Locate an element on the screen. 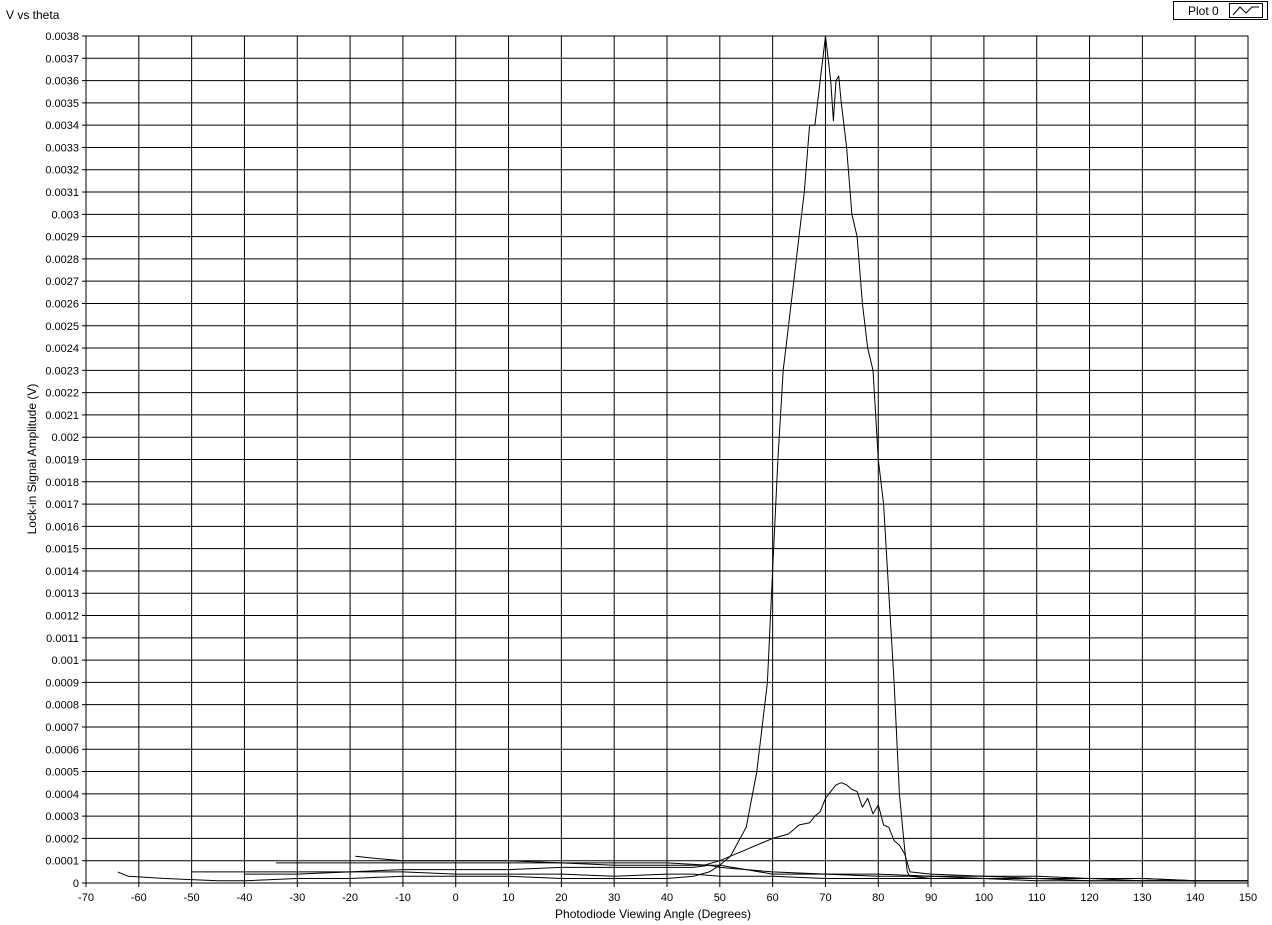 Image resolution: width=1272 pixels, height=925 pixels. x-tick-label: 0 is located at coordinates (456, 898).